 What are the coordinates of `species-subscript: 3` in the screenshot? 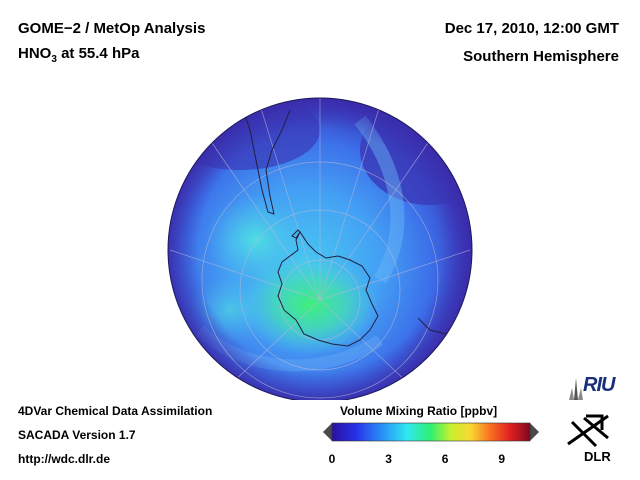 It's located at (54, 59).